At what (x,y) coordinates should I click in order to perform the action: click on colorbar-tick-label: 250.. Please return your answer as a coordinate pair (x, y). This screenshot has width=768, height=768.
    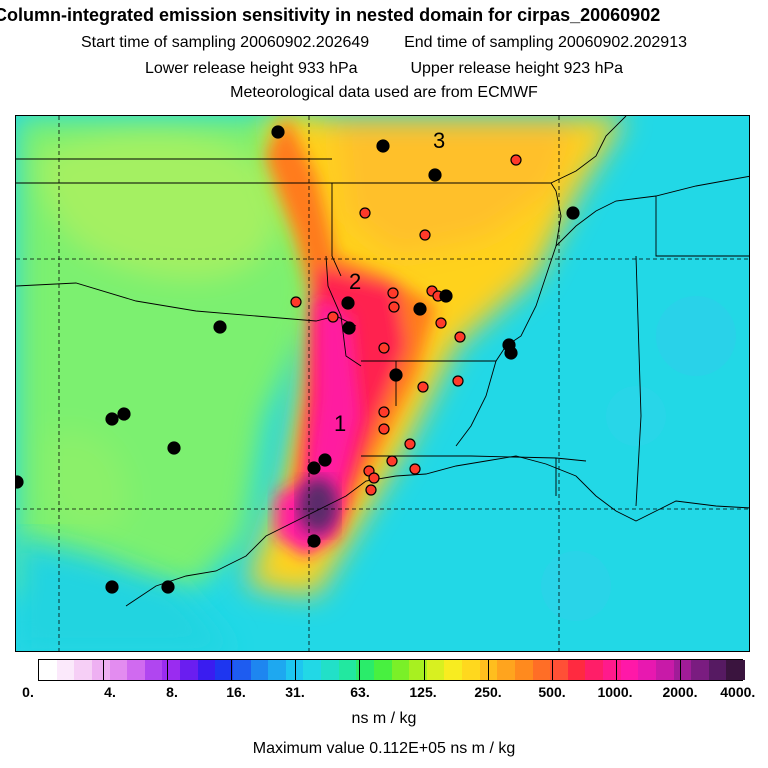
    Looking at the image, I should click on (488, 692).